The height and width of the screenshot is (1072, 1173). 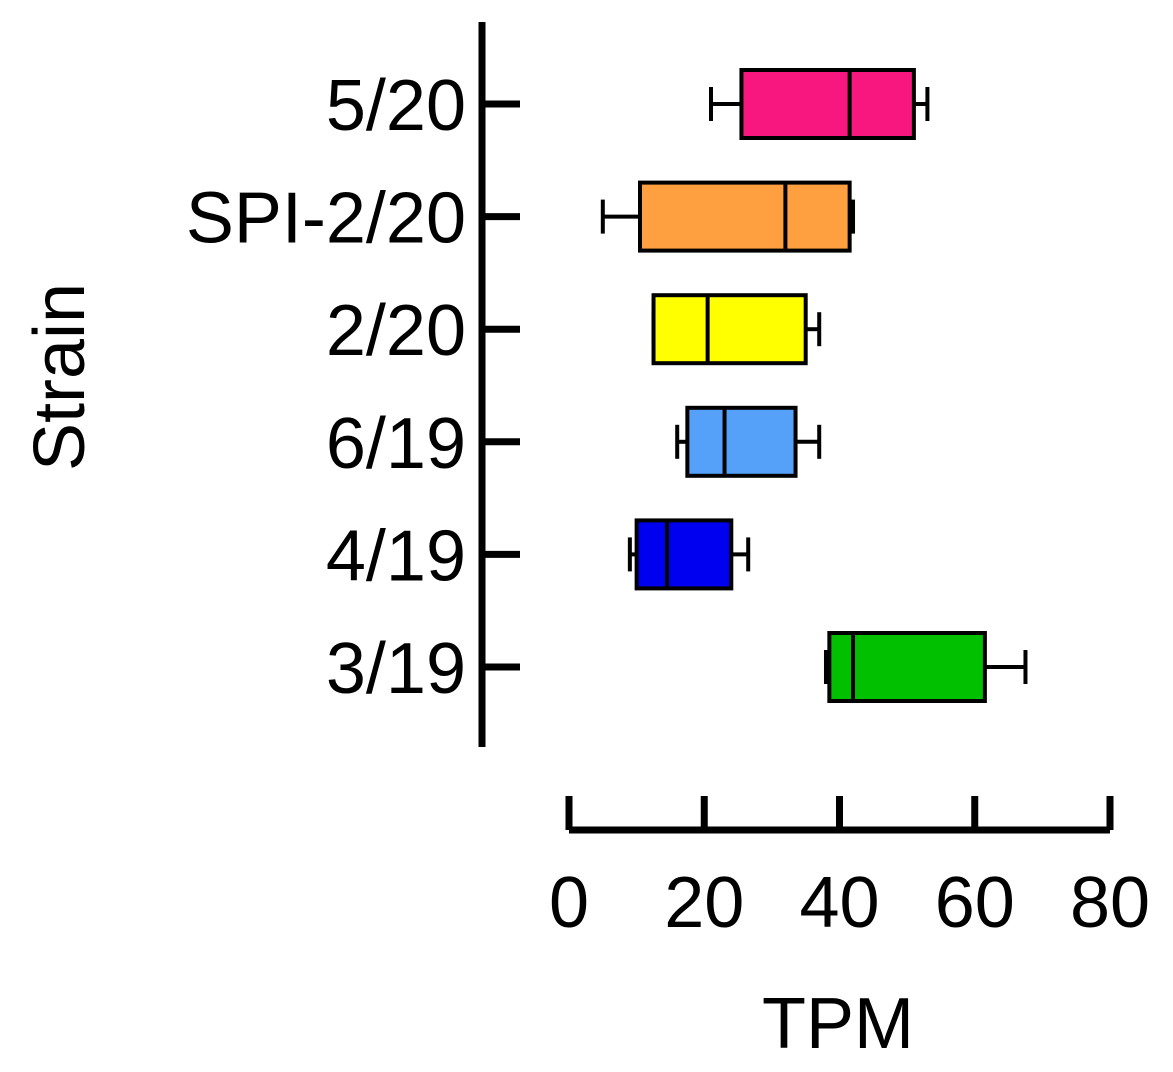 I want to click on x-tick-label: 20, so click(x=704, y=903).